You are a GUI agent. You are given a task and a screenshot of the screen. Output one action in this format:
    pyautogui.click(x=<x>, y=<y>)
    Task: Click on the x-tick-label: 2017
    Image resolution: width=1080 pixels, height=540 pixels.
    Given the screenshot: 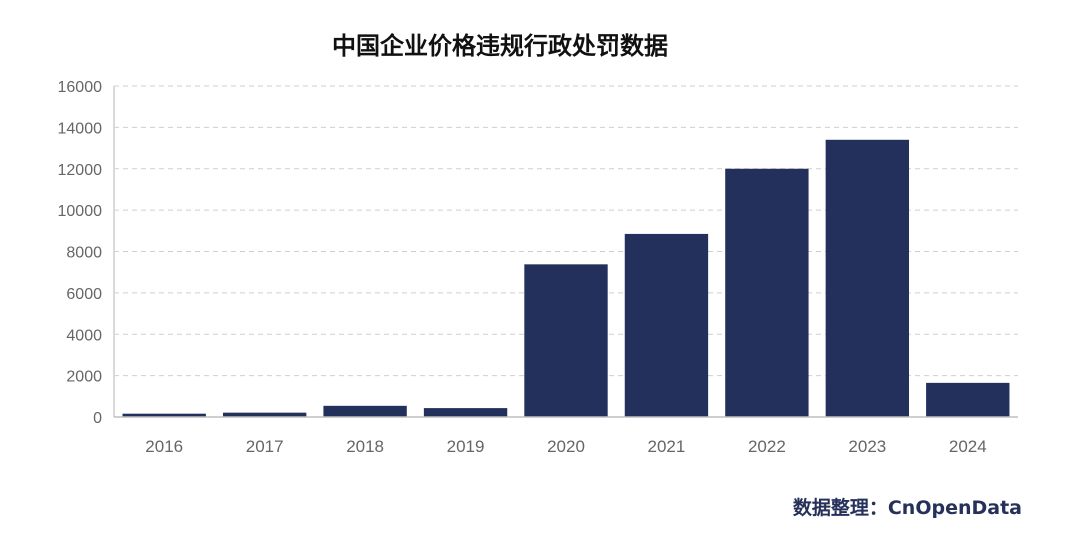 What is the action you would take?
    pyautogui.click(x=265, y=446)
    